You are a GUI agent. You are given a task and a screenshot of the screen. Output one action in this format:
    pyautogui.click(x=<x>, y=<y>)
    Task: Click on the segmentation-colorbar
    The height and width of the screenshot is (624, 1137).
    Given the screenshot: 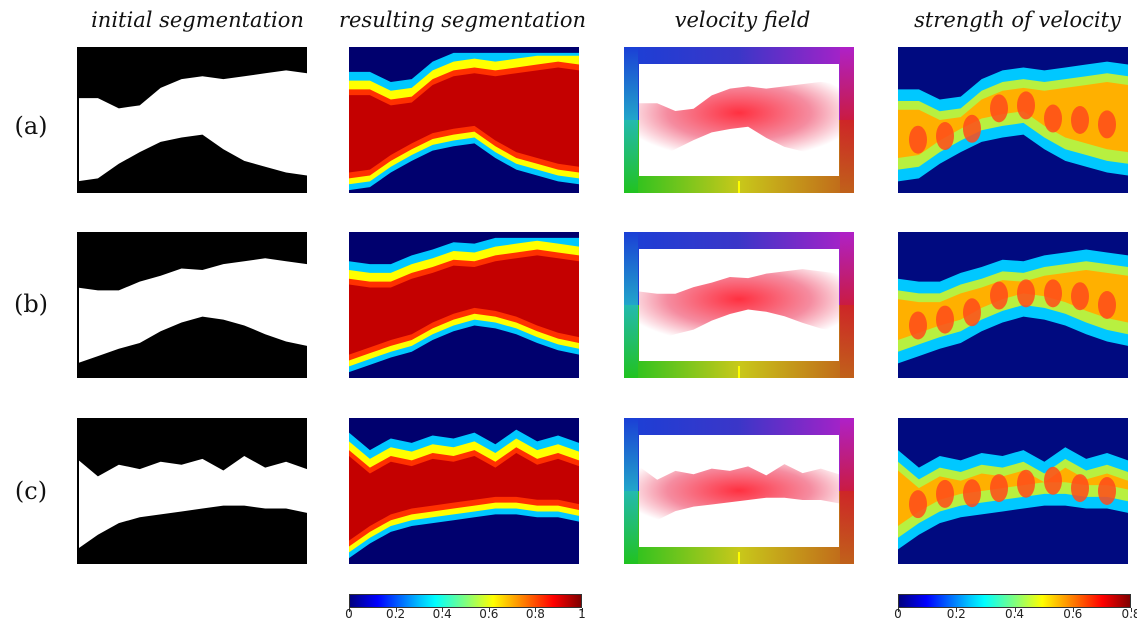 What is the action you would take?
    pyautogui.click(x=465, y=601)
    